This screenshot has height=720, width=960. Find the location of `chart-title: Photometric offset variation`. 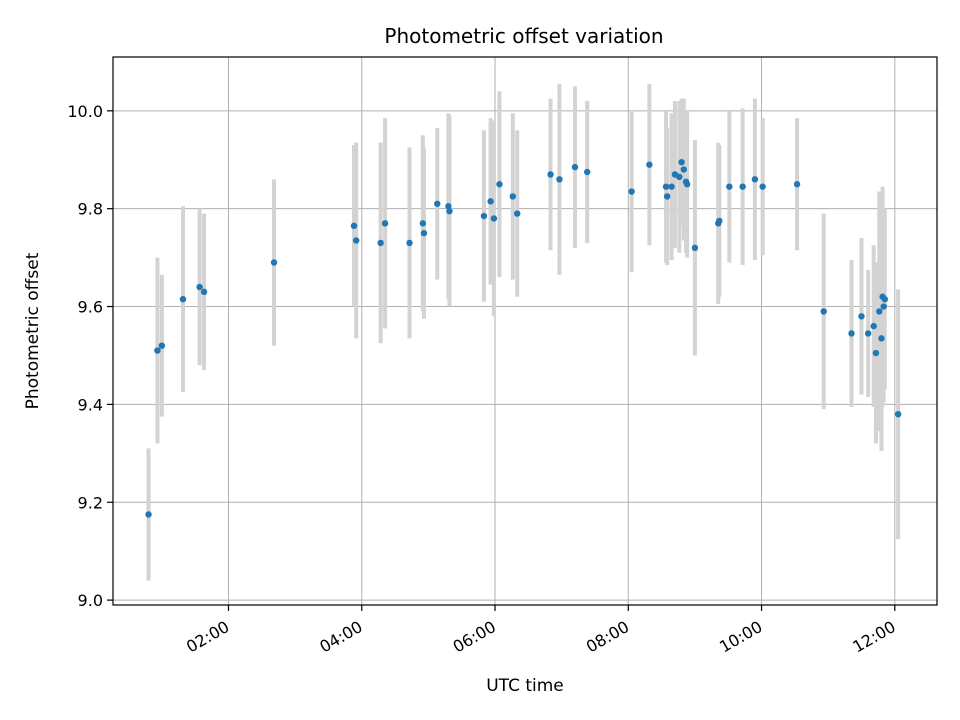

chart-title: Photometric offset variation is located at coordinates (523, 36).